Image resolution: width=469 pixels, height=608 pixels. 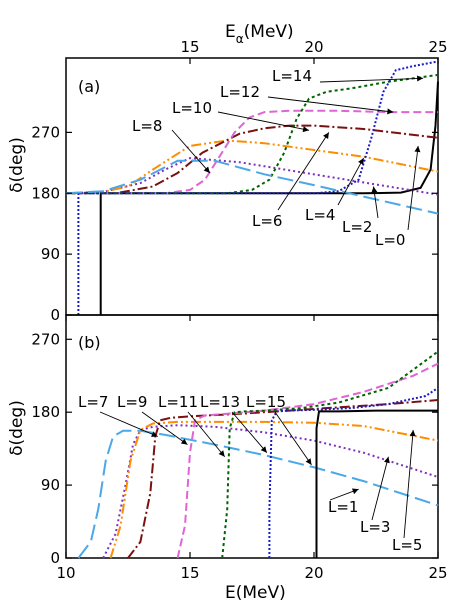 I want to click on panel-a-ylabel: δ(deg), so click(x=17, y=165).